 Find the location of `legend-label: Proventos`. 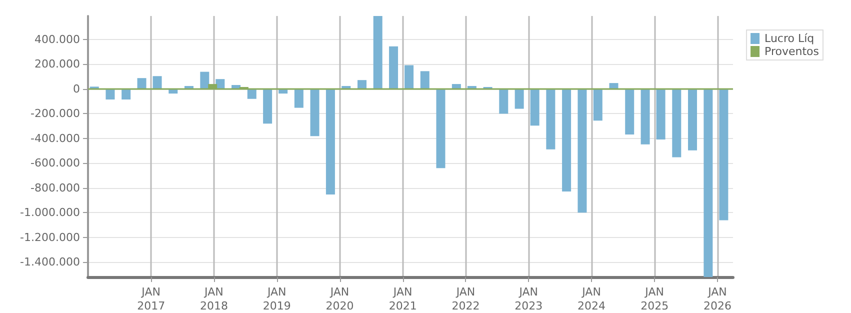

legend-label: Proventos is located at coordinates (792, 51).